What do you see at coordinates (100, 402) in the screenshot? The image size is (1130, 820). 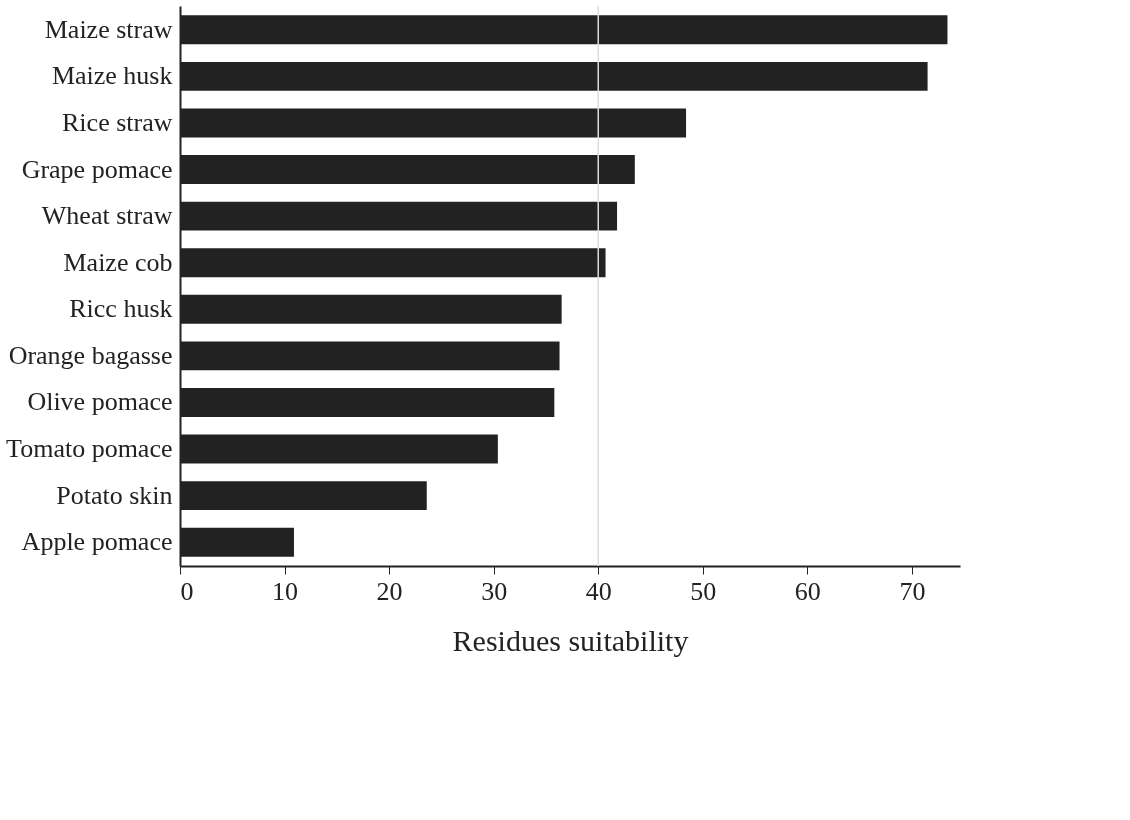 I see `y-tick-label: Olive pomace` at bounding box center [100, 402].